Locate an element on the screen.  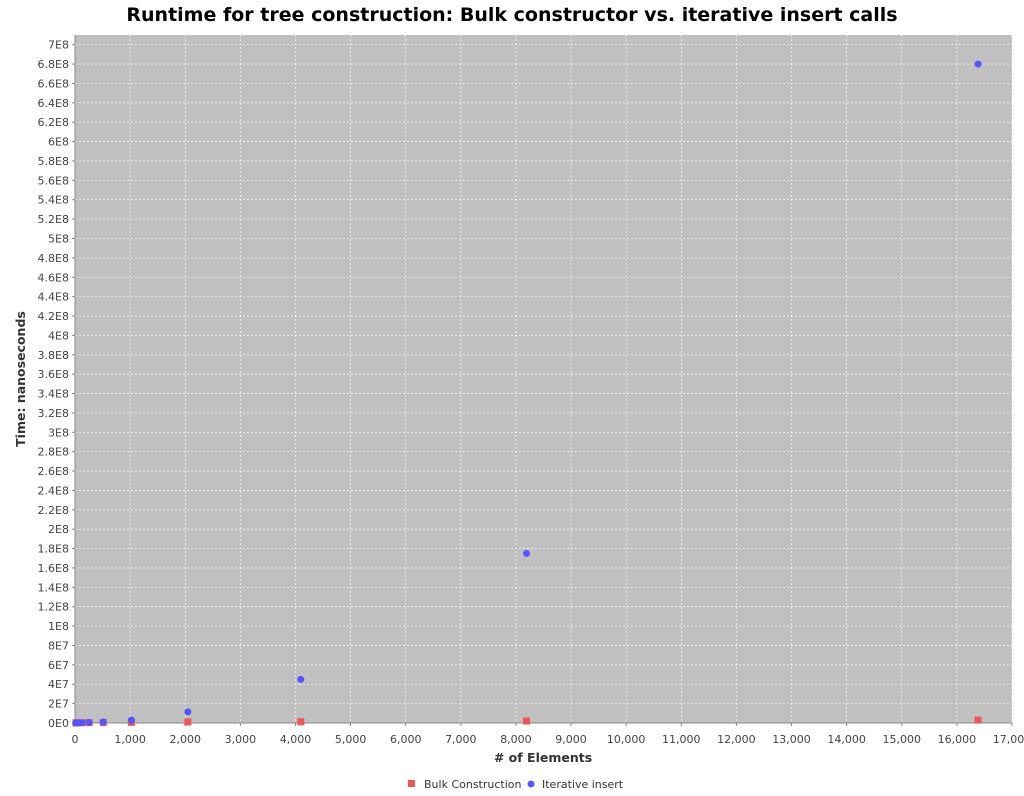
y-tick-label: 2.4E8 is located at coordinates (53, 490).